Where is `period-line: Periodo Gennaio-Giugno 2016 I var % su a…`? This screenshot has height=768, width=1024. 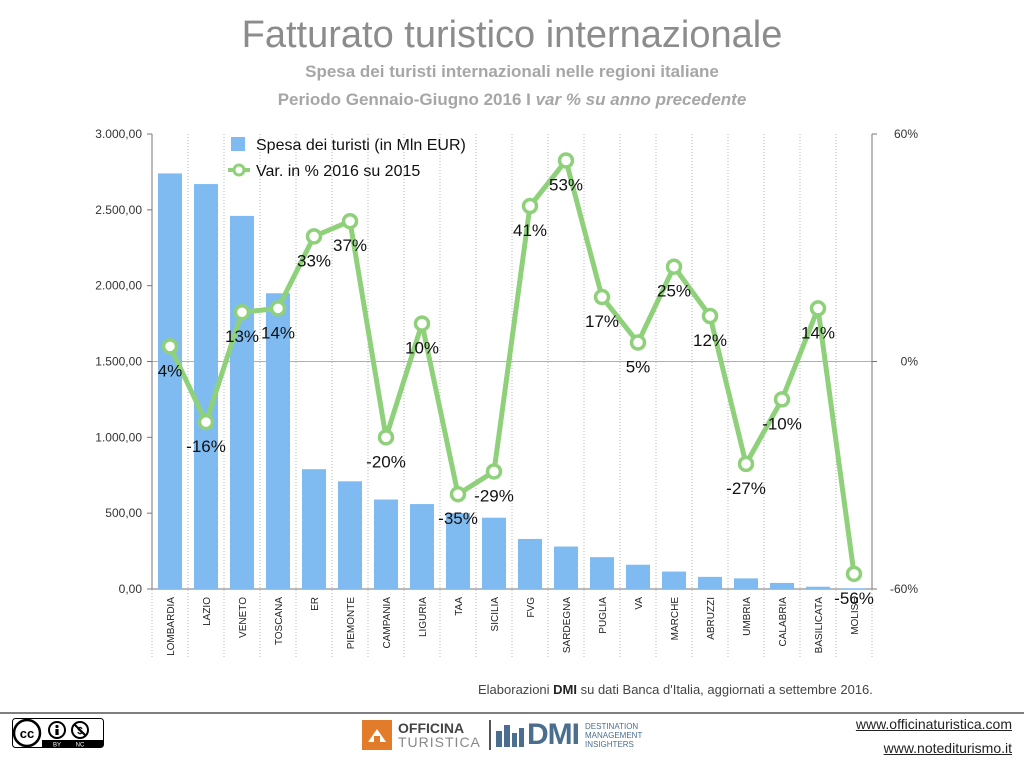 period-line: Periodo Gennaio-Giugno 2016 I var % su a… is located at coordinates (512, 100).